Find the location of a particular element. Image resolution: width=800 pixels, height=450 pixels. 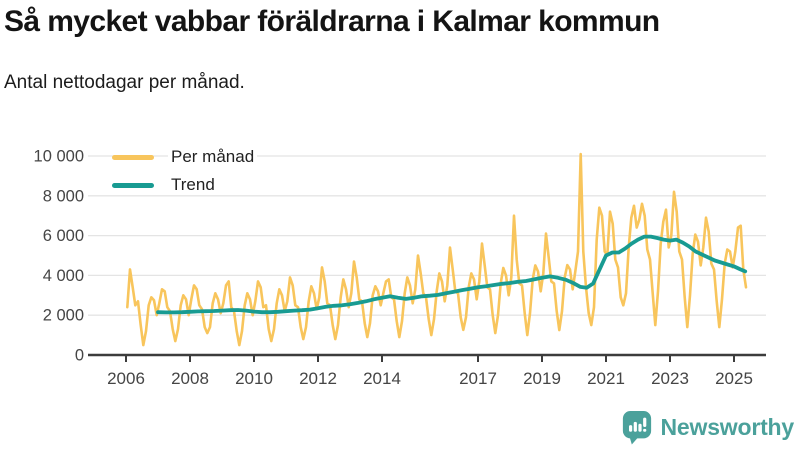

y-tick-label: 10 000 is located at coordinates (59, 157).